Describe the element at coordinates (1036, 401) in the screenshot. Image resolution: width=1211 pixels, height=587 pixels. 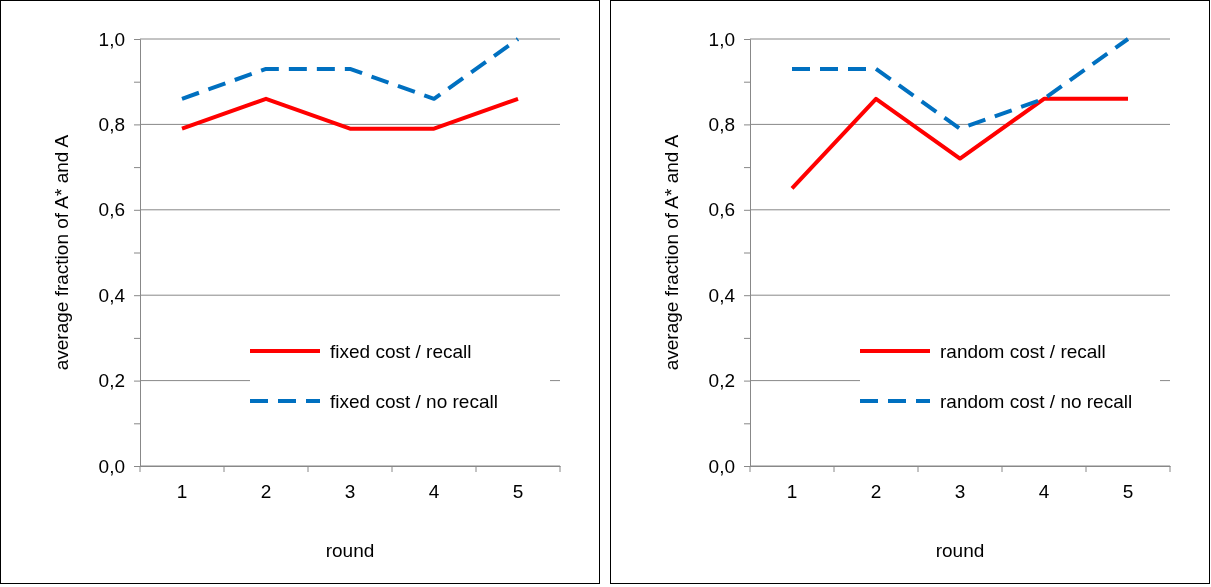
I see `legend-label: random cost / no recall` at that location.